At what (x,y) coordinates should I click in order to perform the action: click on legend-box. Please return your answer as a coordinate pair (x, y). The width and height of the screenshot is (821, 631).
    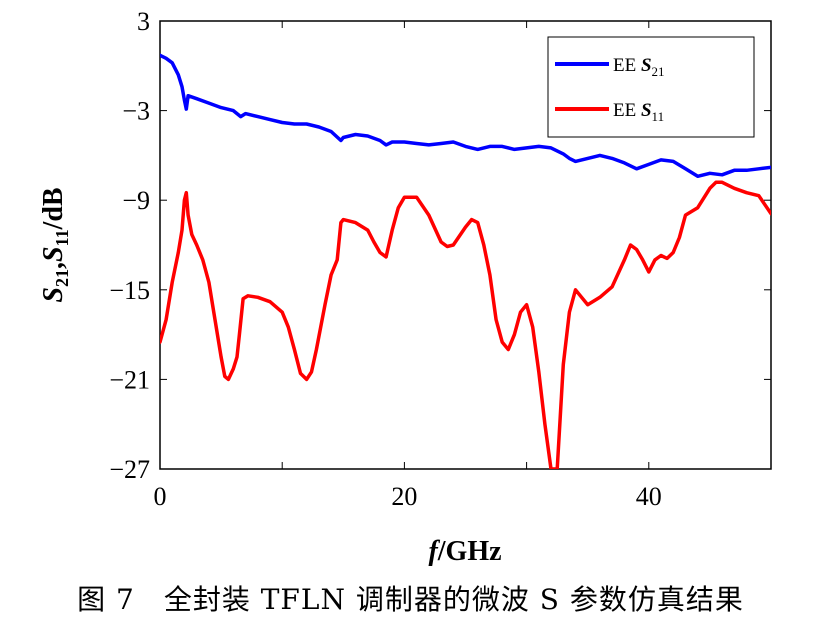
    Looking at the image, I should click on (651, 87).